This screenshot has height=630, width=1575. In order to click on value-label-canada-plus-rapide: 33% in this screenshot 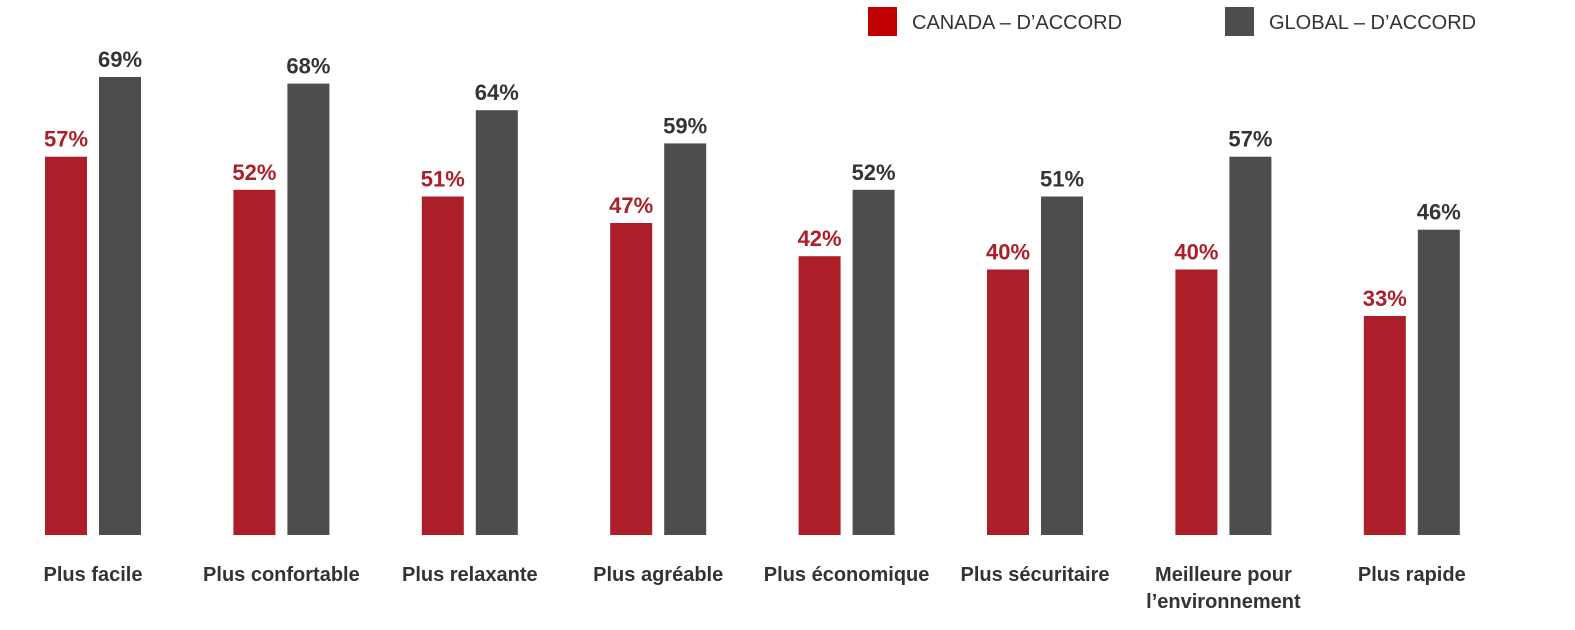, I will do `click(1385, 298)`.